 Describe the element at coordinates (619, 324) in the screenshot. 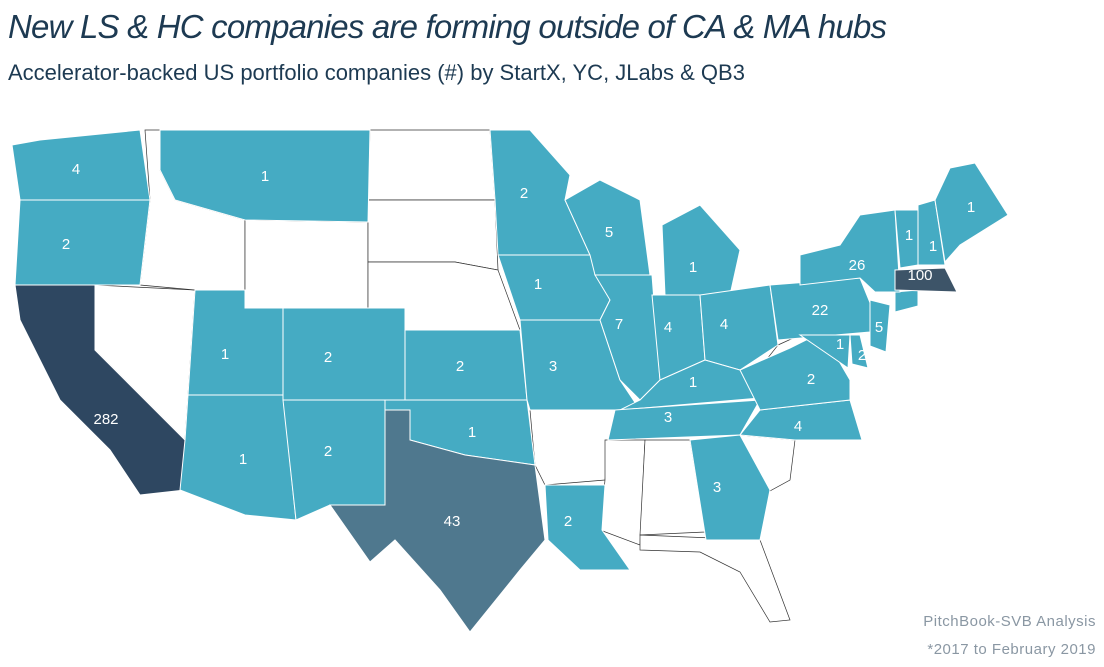

I see `state-value-label: 7` at that location.